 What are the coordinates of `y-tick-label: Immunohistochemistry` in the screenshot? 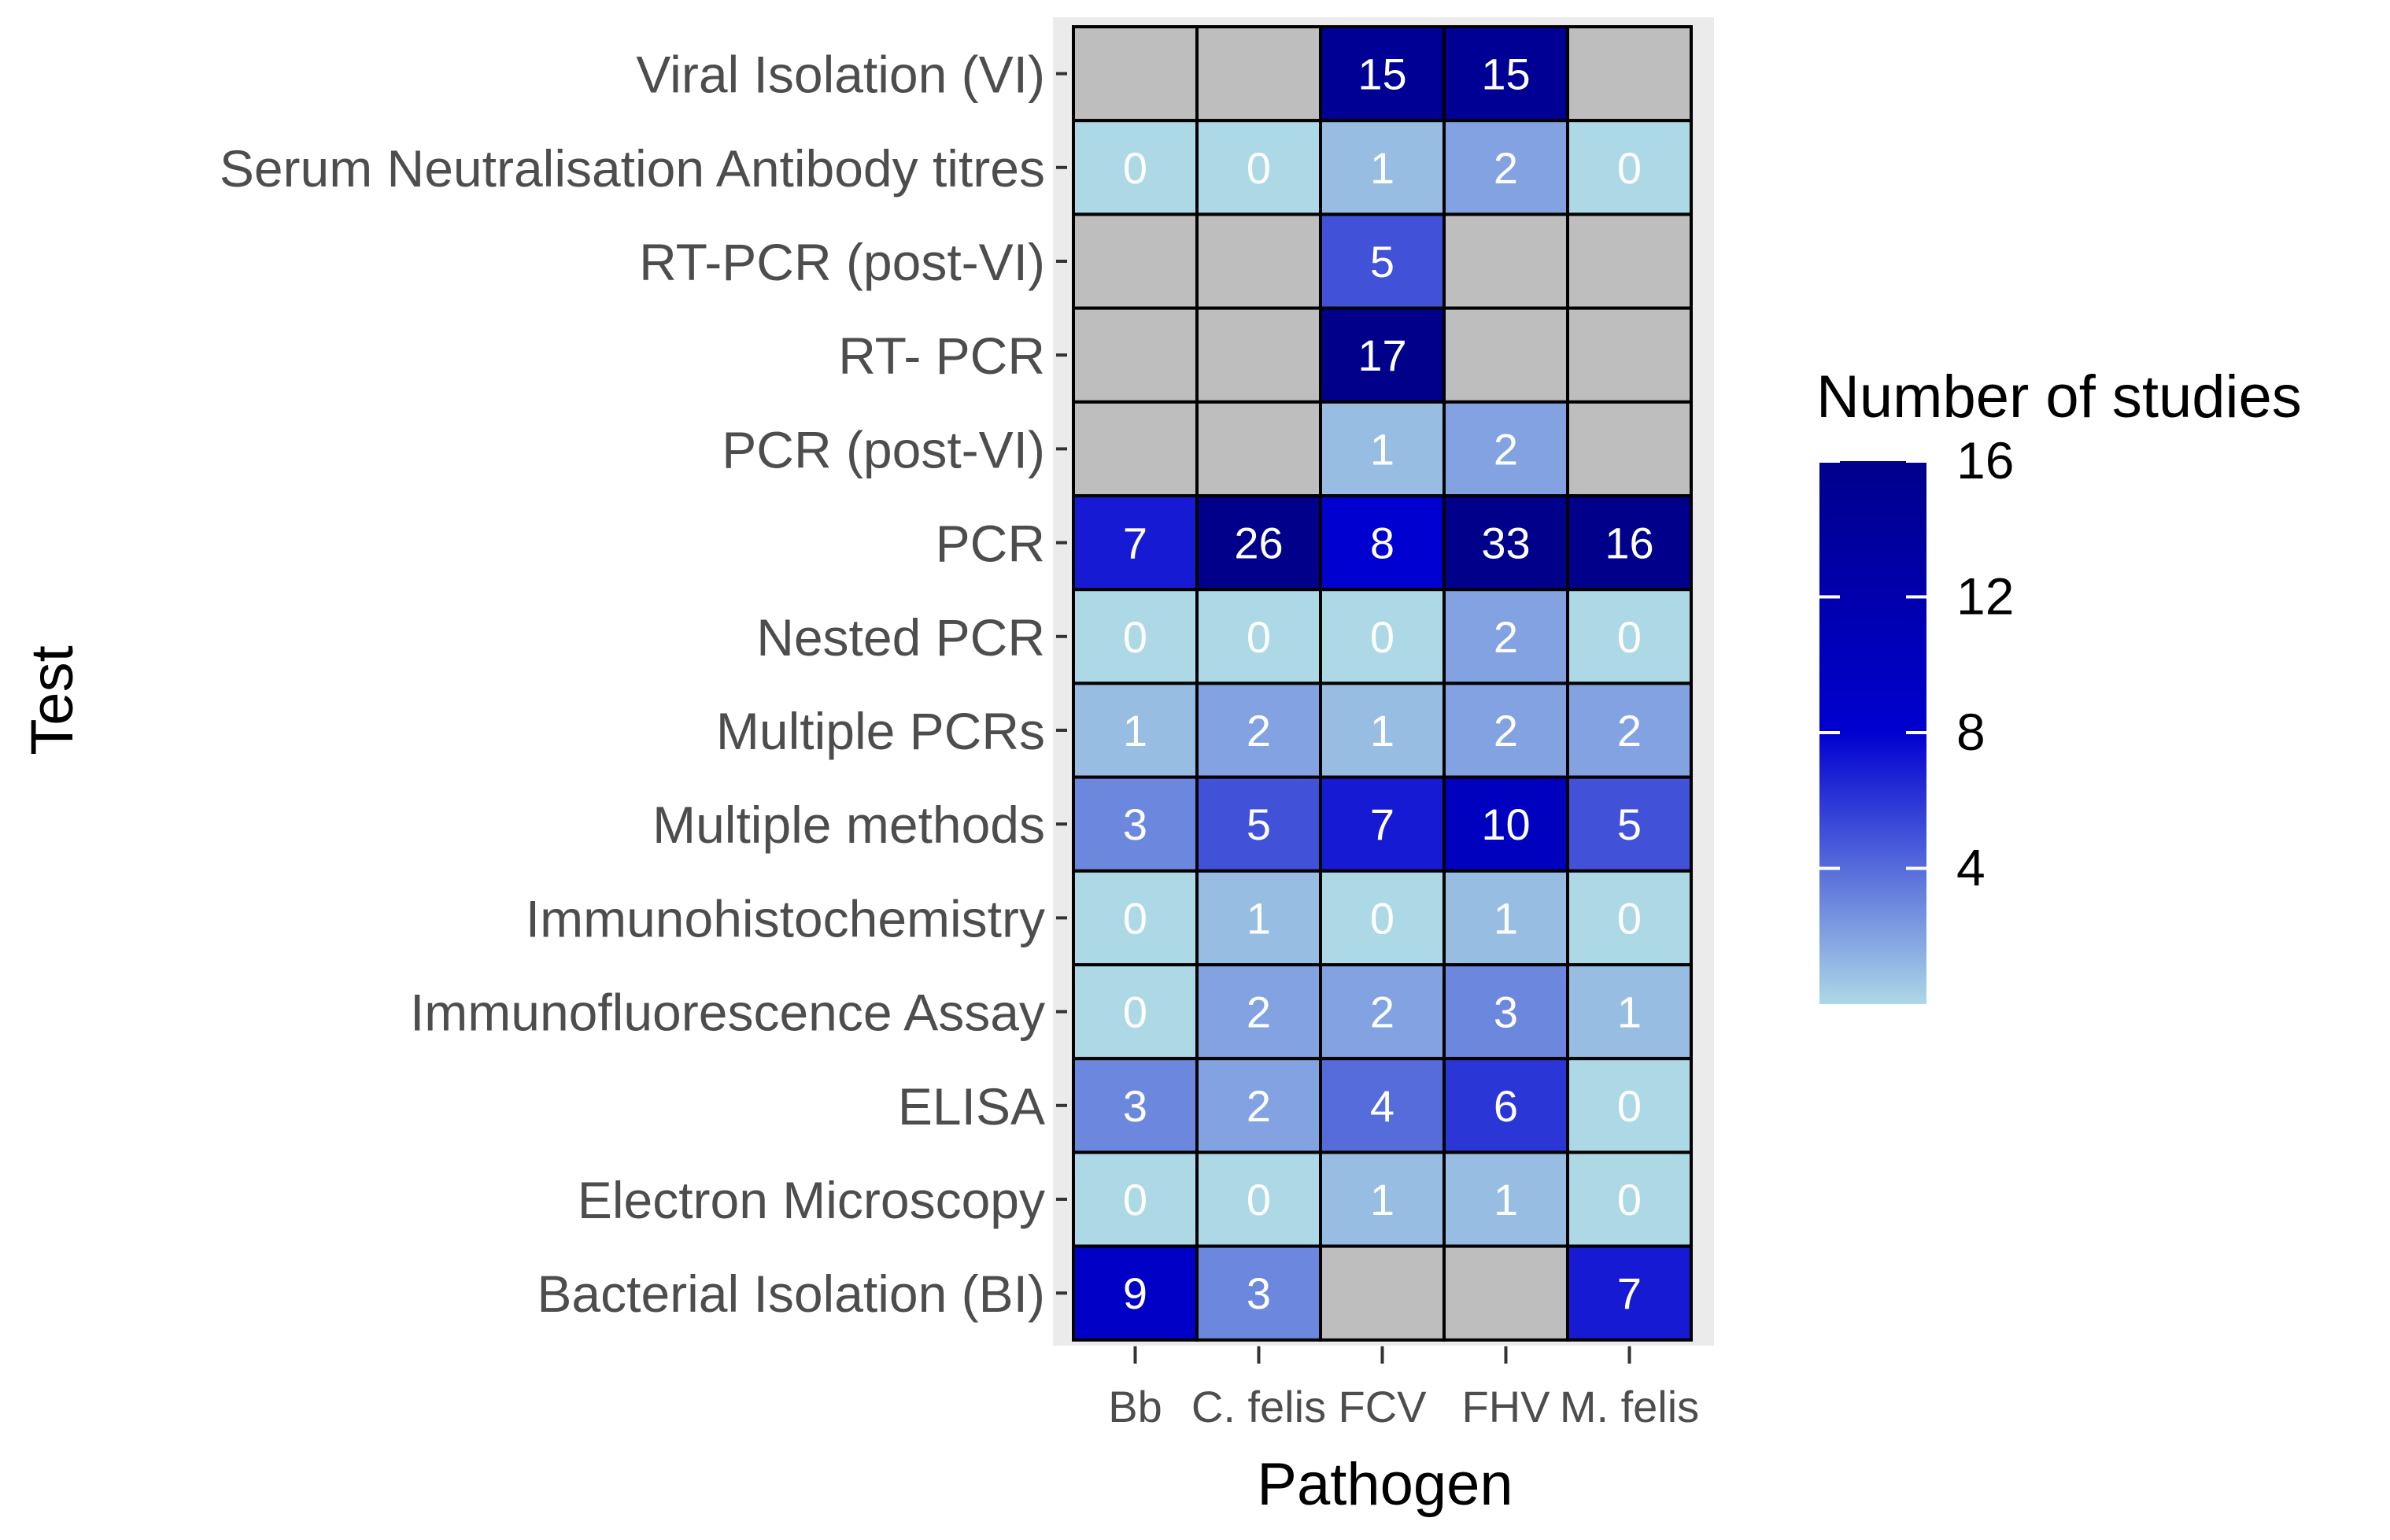 It's located at (785, 918).